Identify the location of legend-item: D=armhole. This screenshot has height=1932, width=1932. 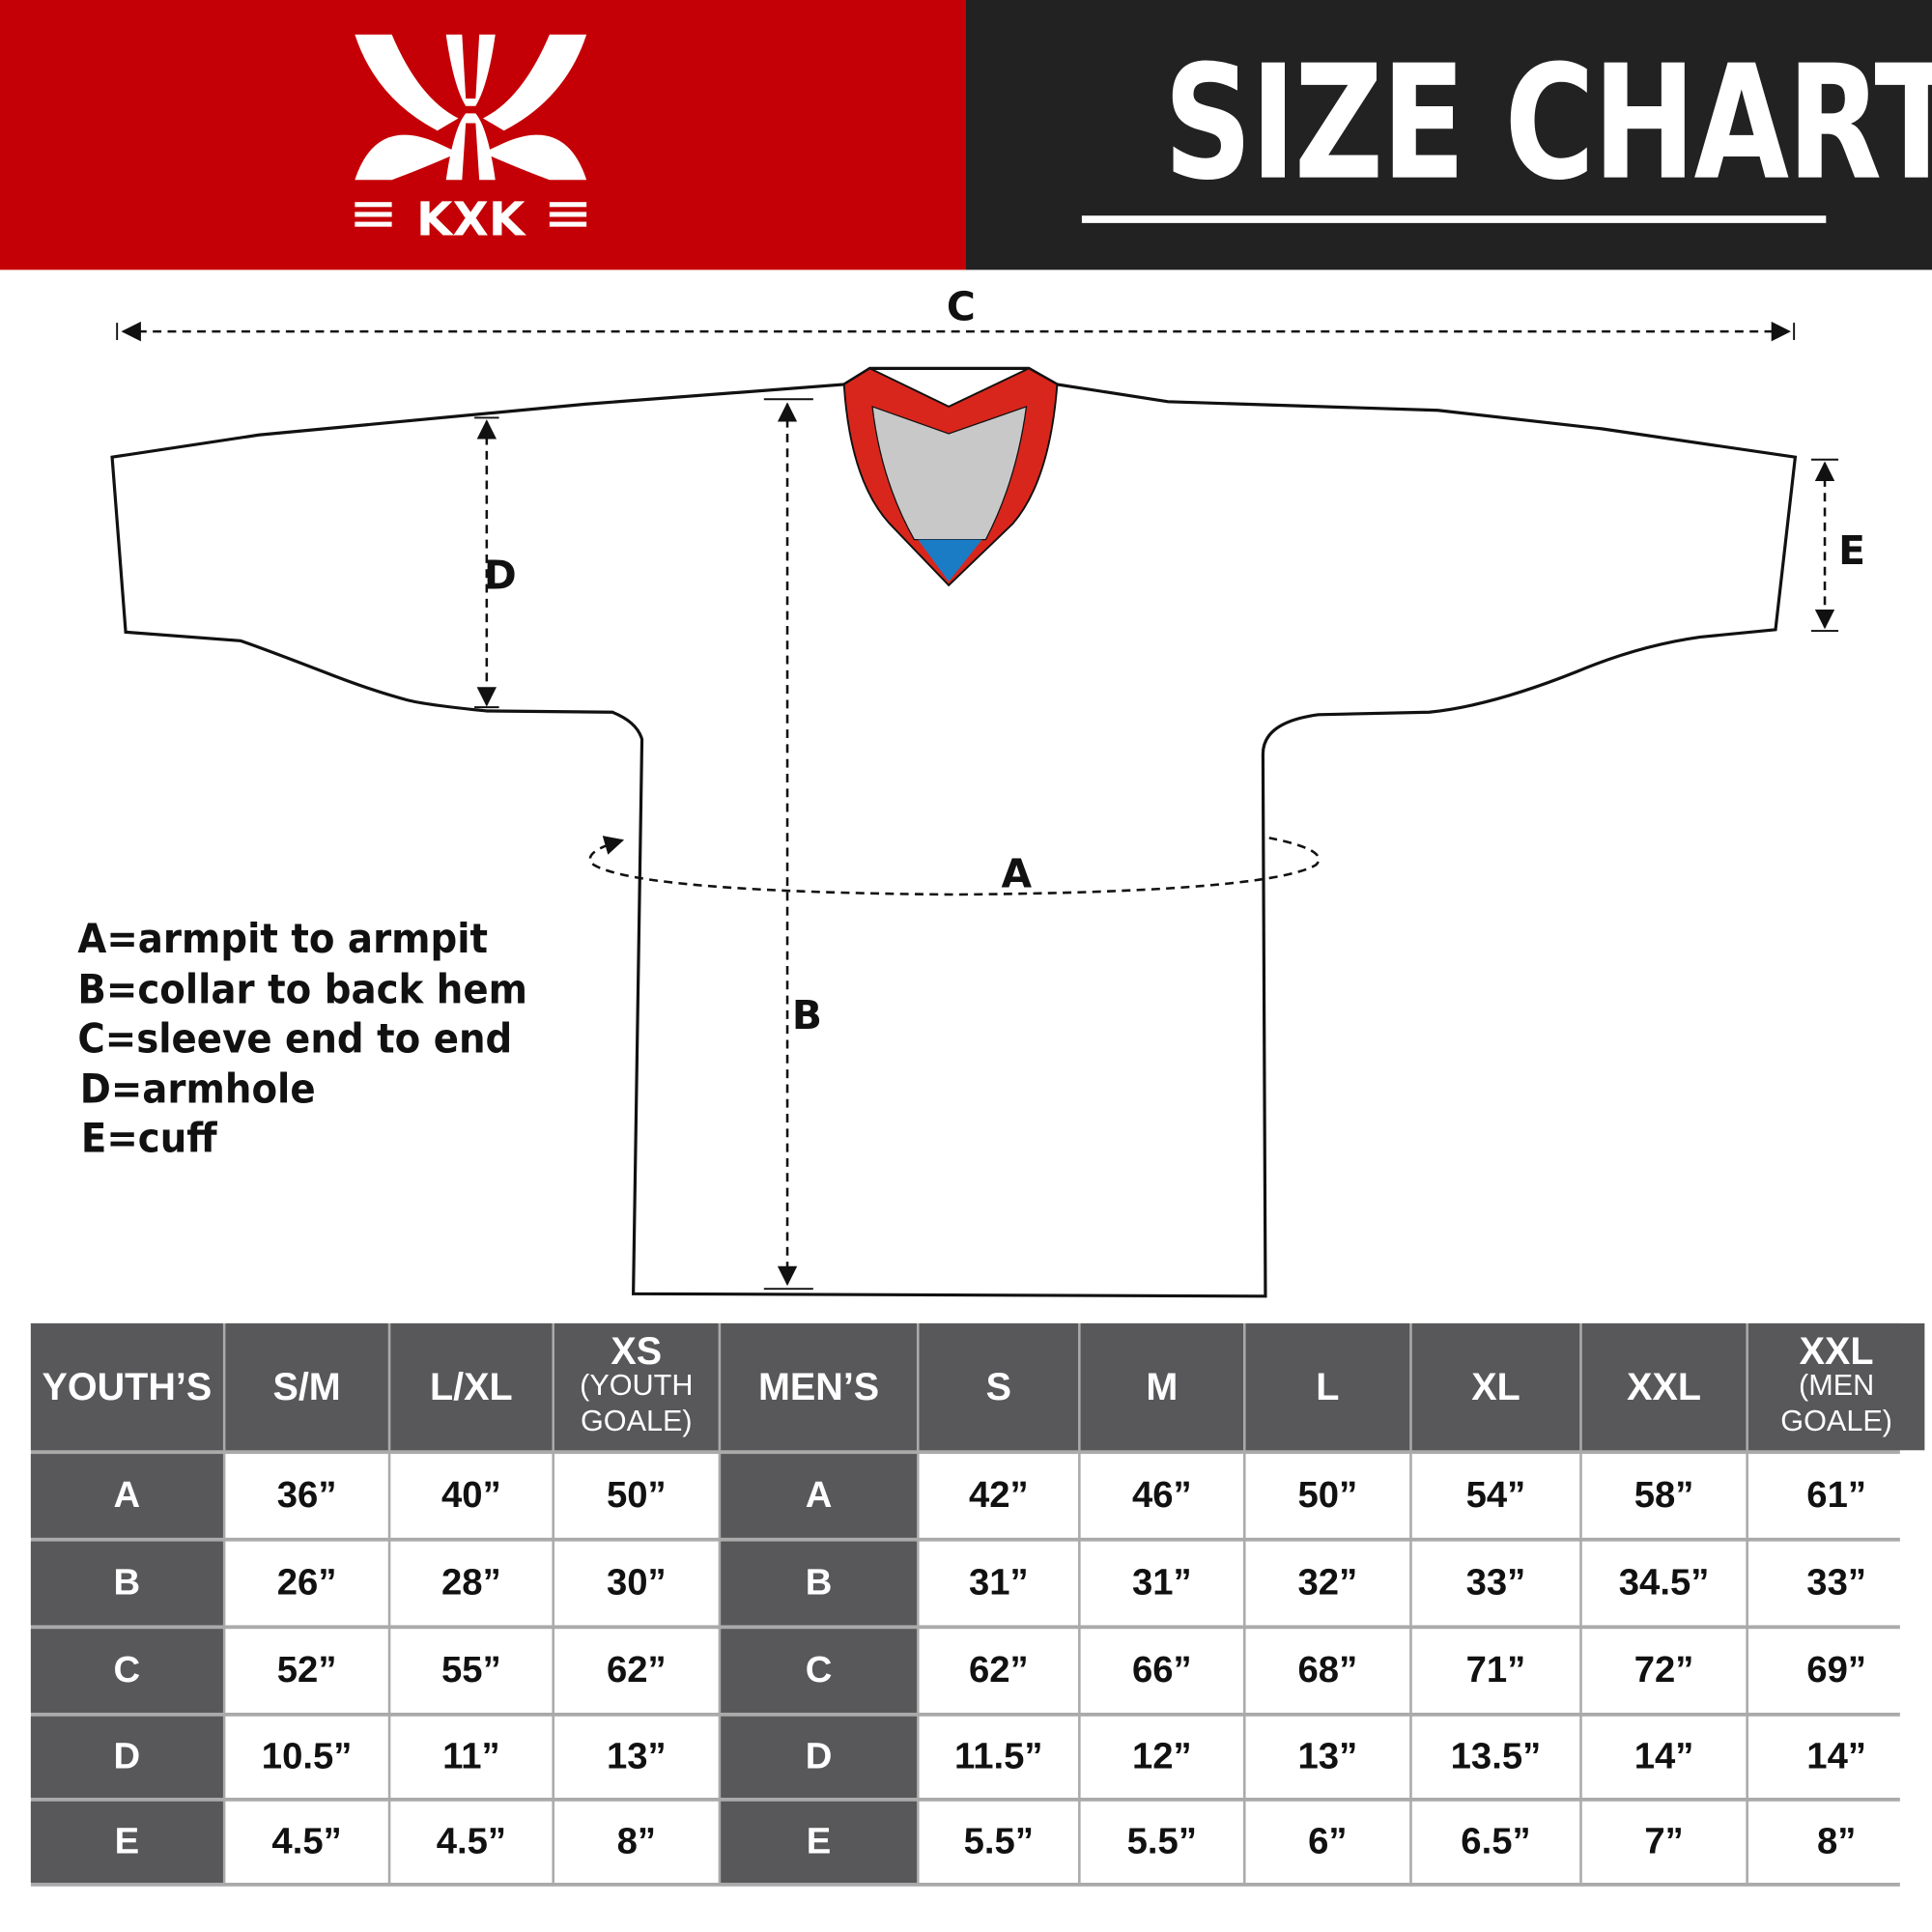
(197, 1088).